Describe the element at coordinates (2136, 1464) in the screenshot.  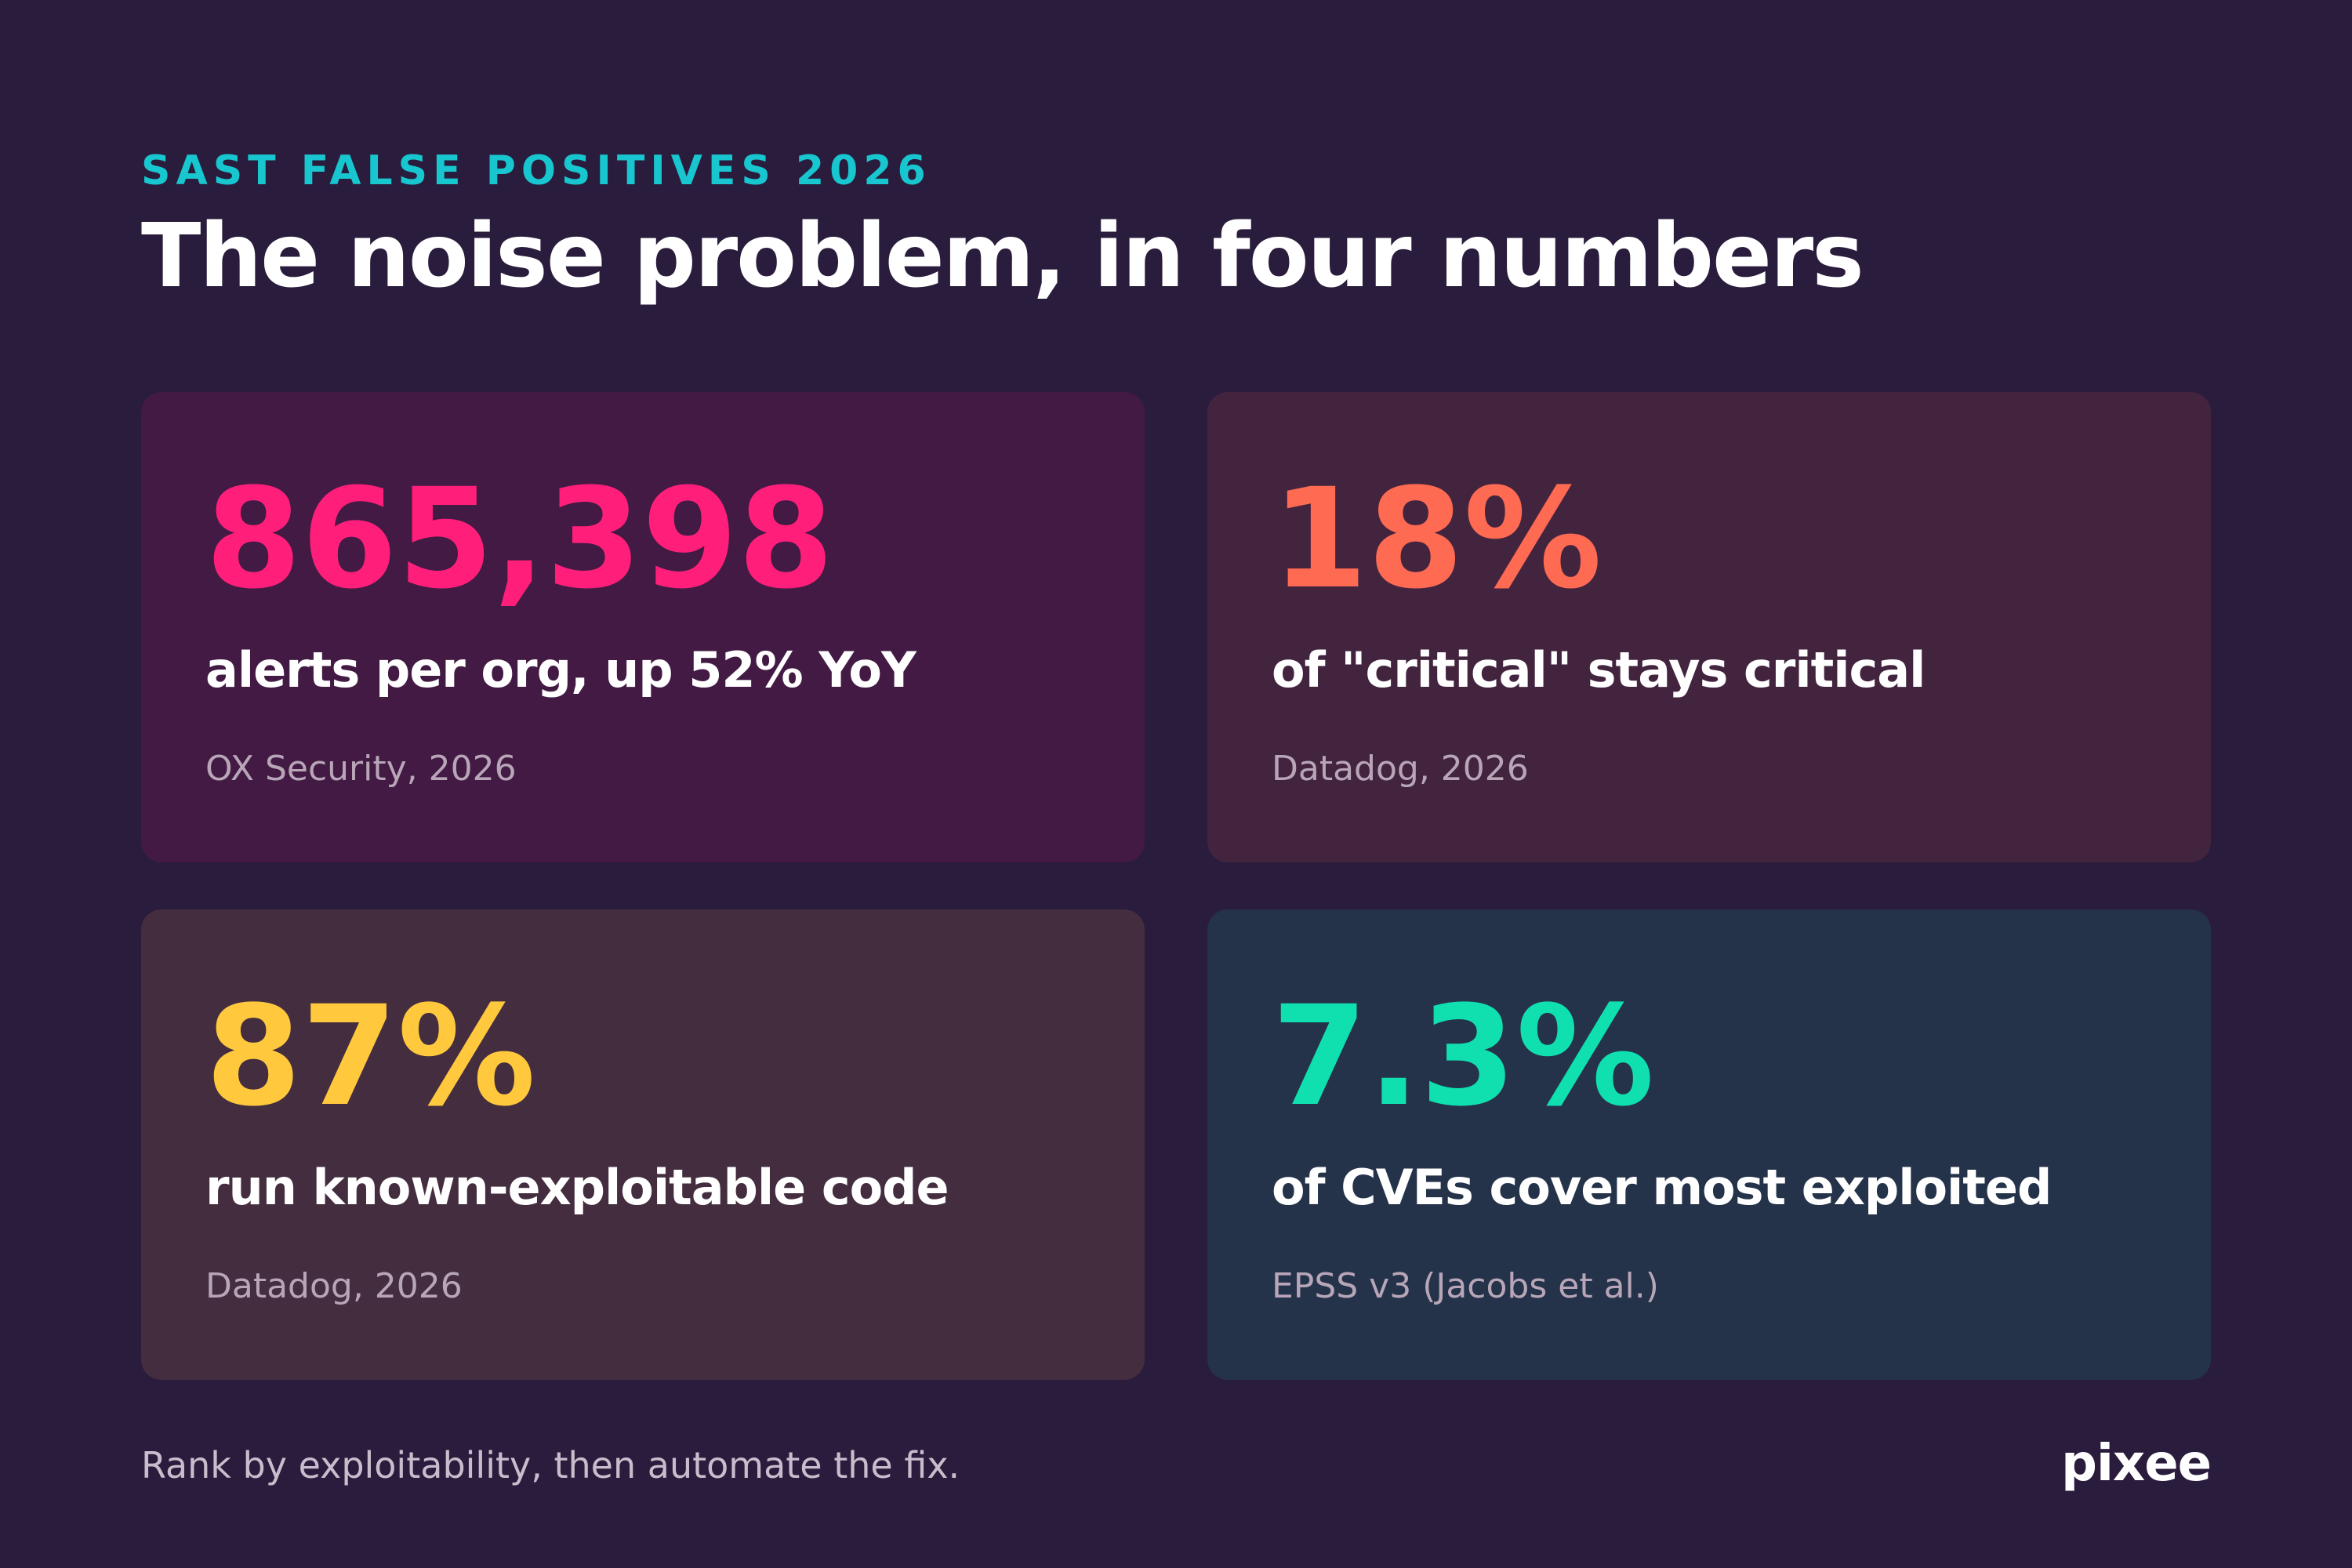
I see `brand-logo: pixee` at that location.